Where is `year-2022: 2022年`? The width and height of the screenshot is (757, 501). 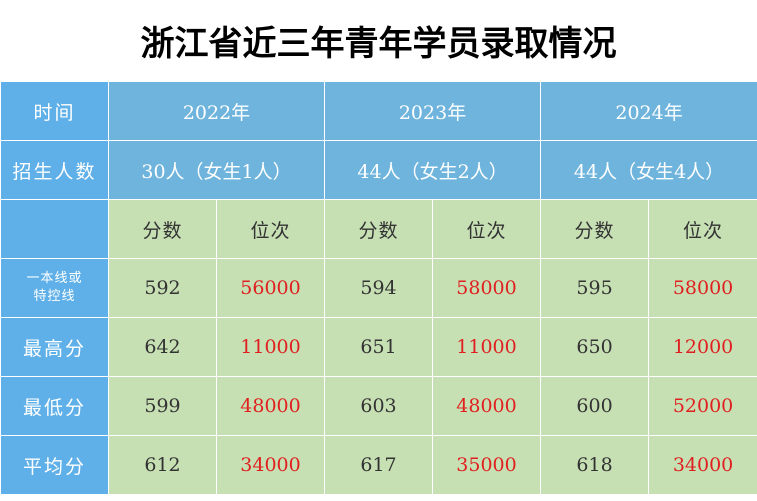
year-2022: 2022年 is located at coordinates (216, 111).